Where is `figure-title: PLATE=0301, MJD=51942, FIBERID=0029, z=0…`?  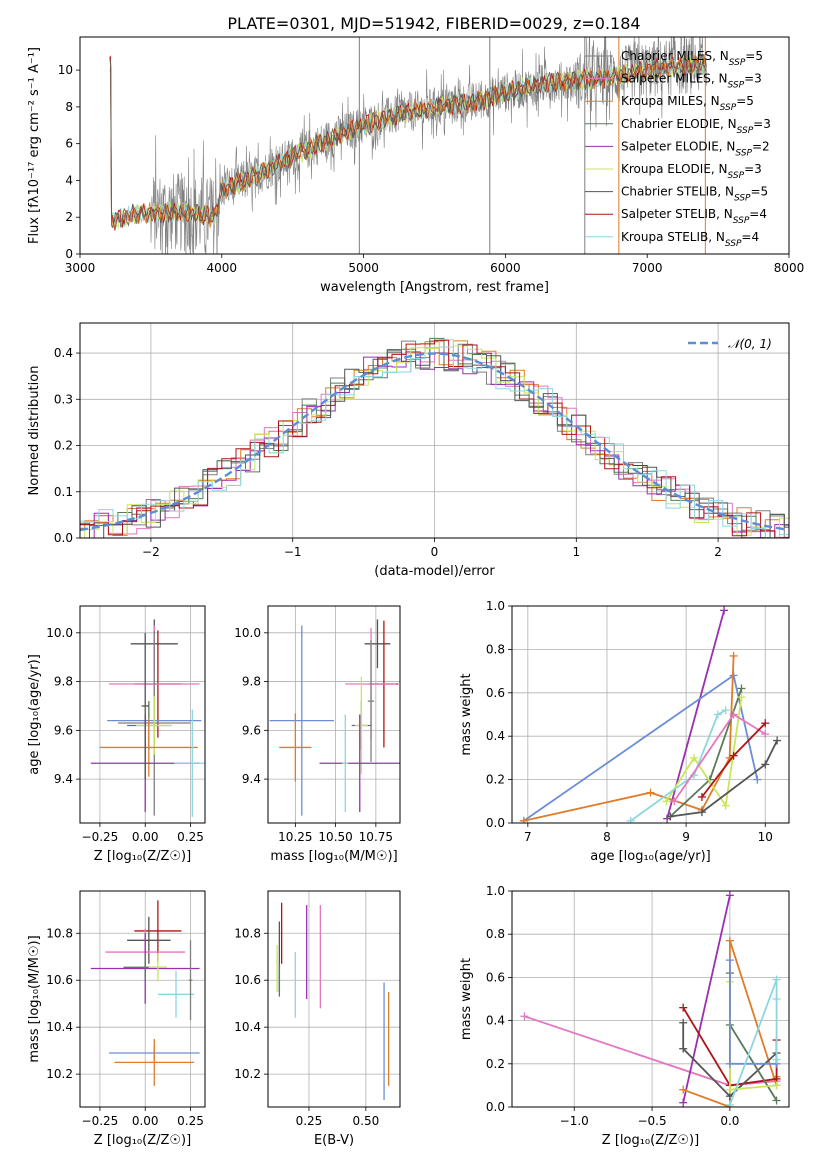
figure-title: PLATE=0301, MJD=51942, FIBERID=0029, z=0… is located at coordinates (433, 23).